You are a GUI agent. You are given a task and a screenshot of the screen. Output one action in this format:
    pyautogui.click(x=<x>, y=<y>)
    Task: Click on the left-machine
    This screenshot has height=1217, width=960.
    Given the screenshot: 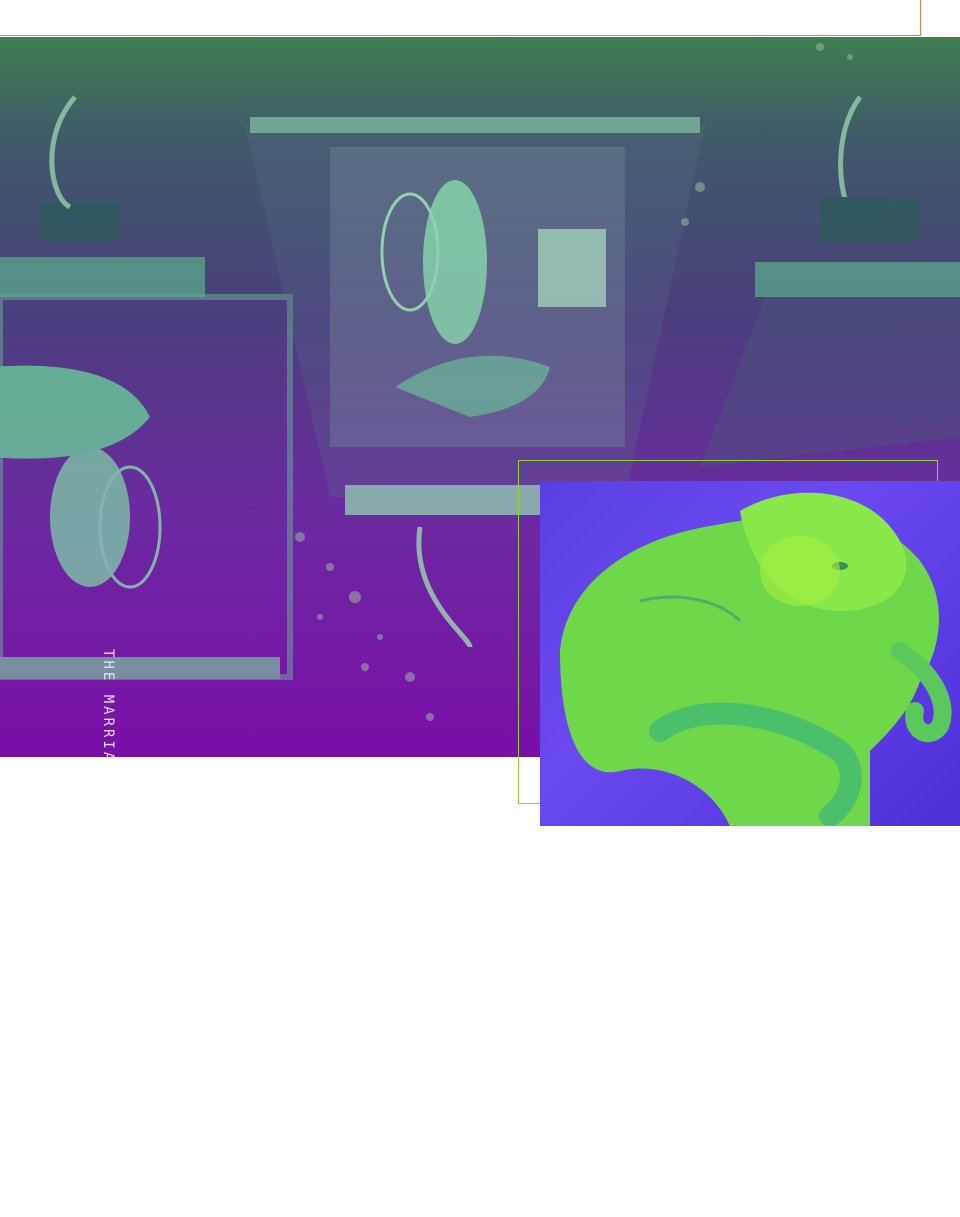 What is the action you would take?
    pyautogui.click(x=146, y=387)
    